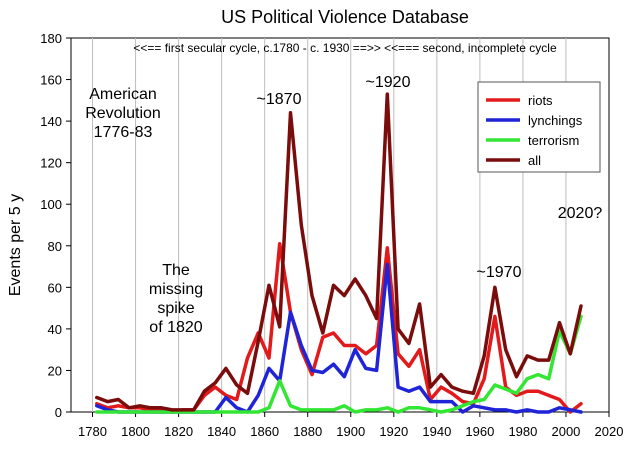 Image resolution: width=640 pixels, height=454 pixels. What do you see at coordinates (51, 163) in the screenshot?
I see `y-tick-label: 120` at bounding box center [51, 163].